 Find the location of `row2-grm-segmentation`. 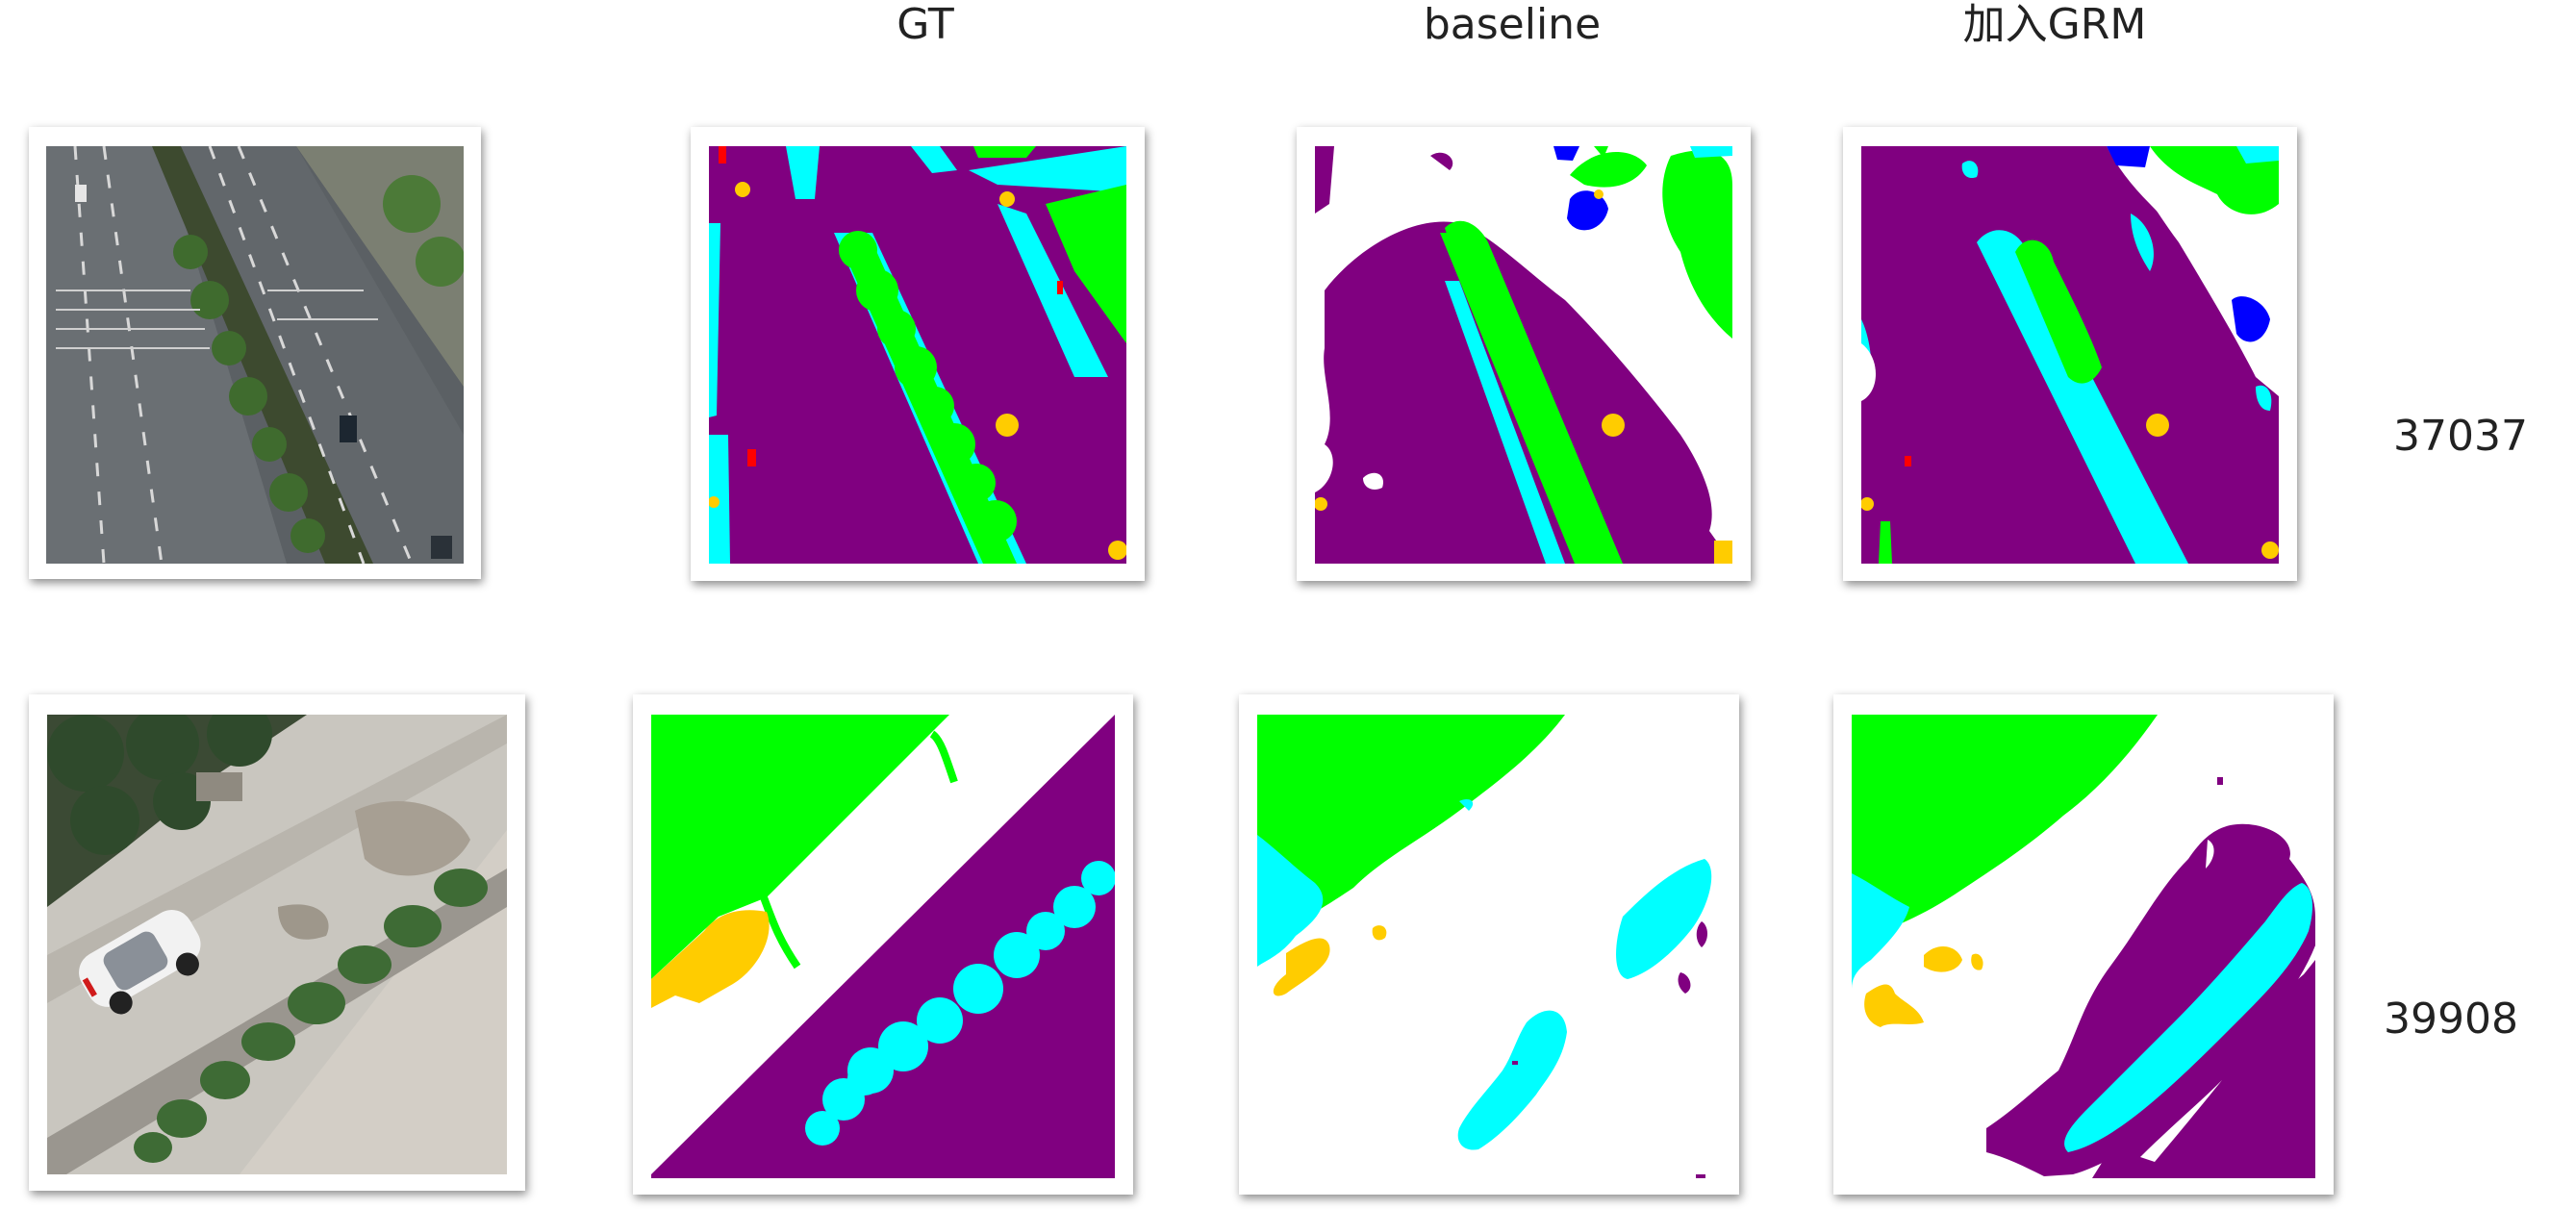

row2-grm-segmentation is located at coordinates (2083, 946).